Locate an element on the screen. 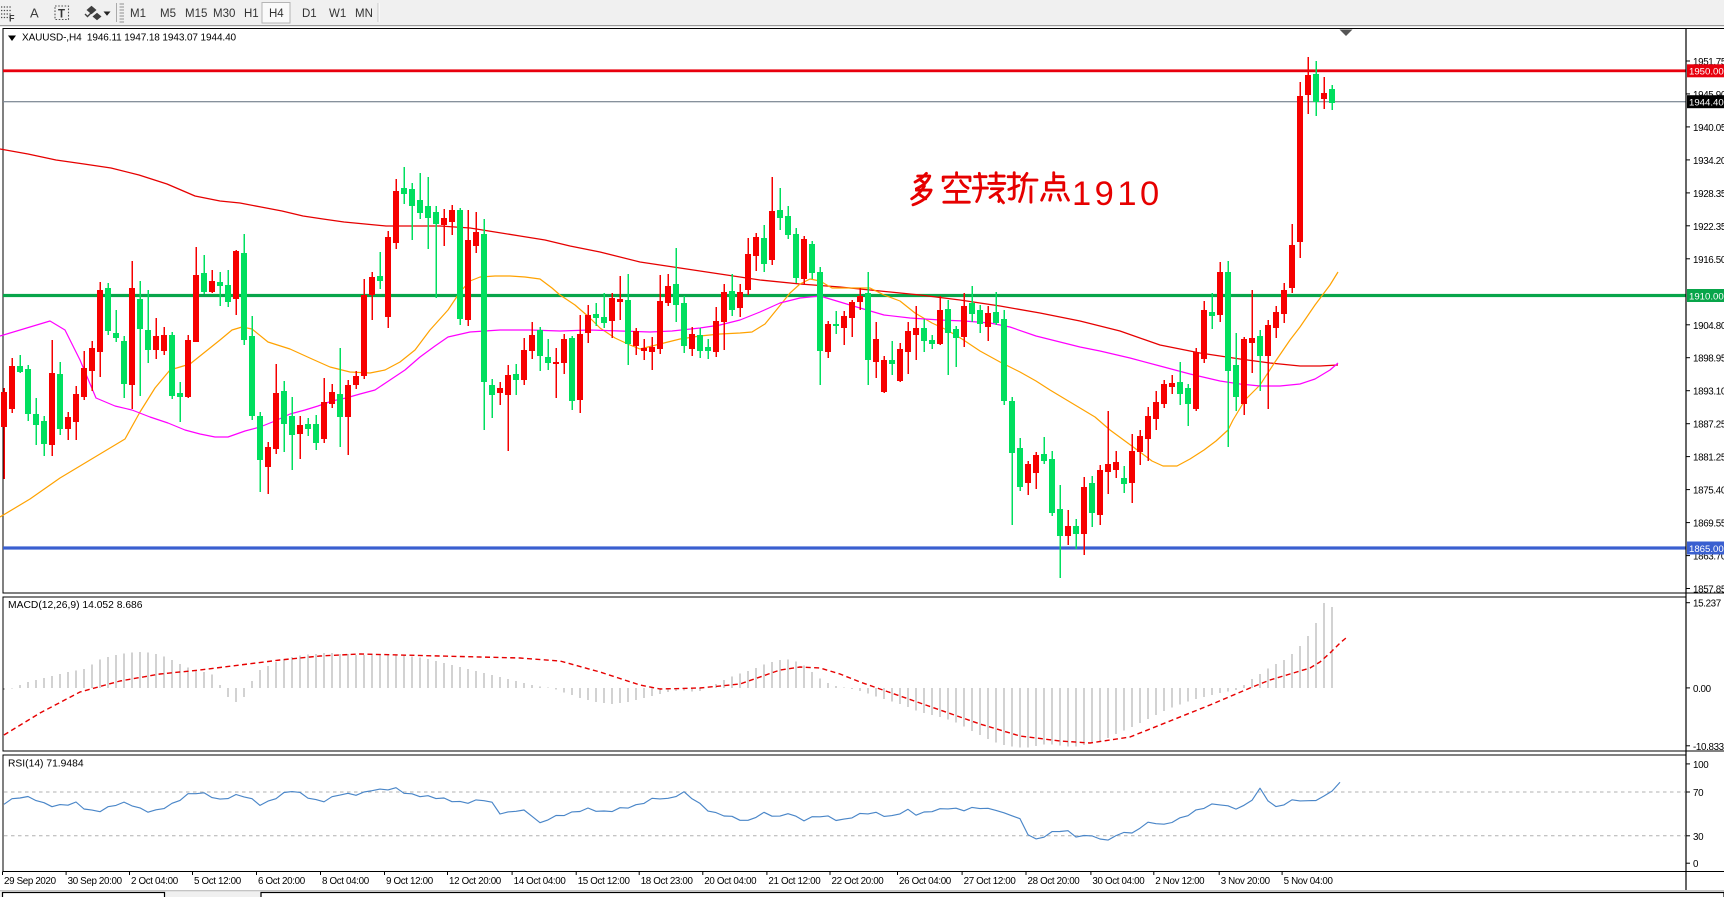 This screenshot has width=1724, height=897. svg-text: 15.237 is located at coordinates (1707, 604).